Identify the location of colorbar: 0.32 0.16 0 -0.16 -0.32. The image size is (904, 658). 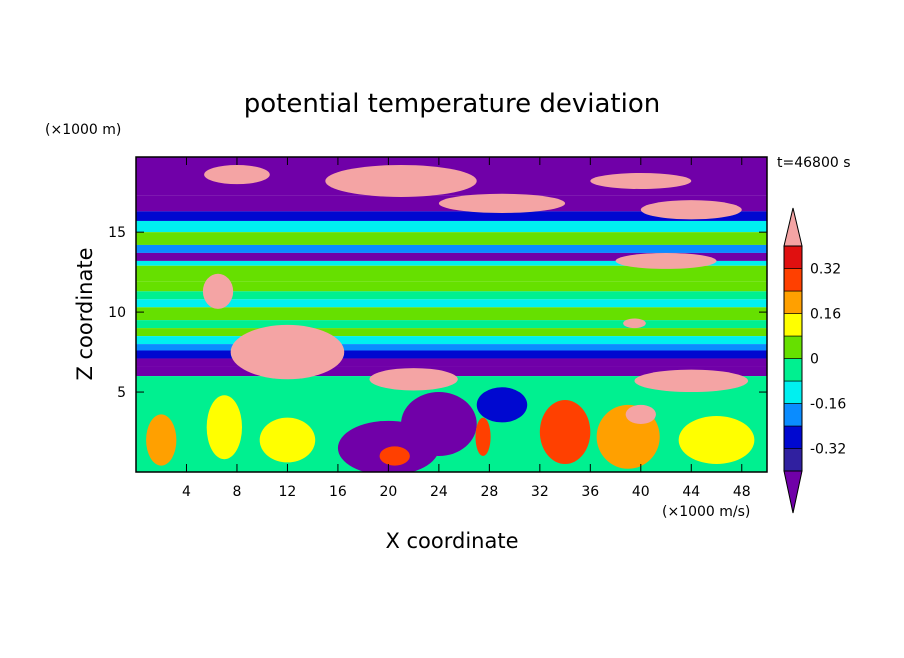
(814, 360).